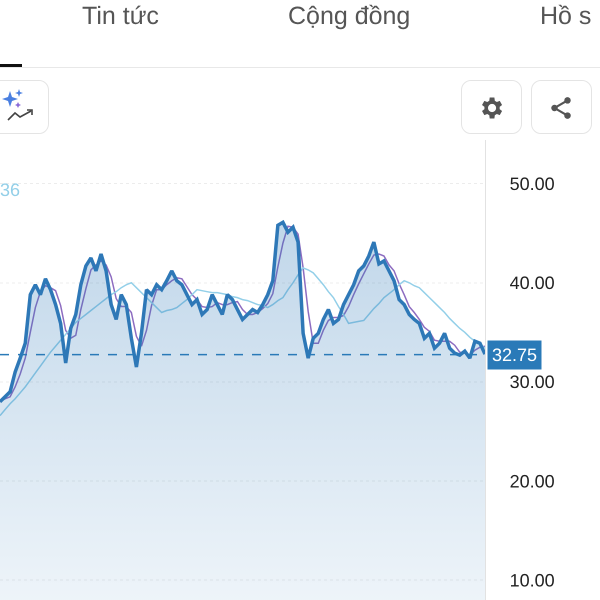 Image resolution: width=600 pixels, height=600 pixels. Describe the element at coordinates (120, 16) in the screenshot. I see `text: Tin tức` at that location.